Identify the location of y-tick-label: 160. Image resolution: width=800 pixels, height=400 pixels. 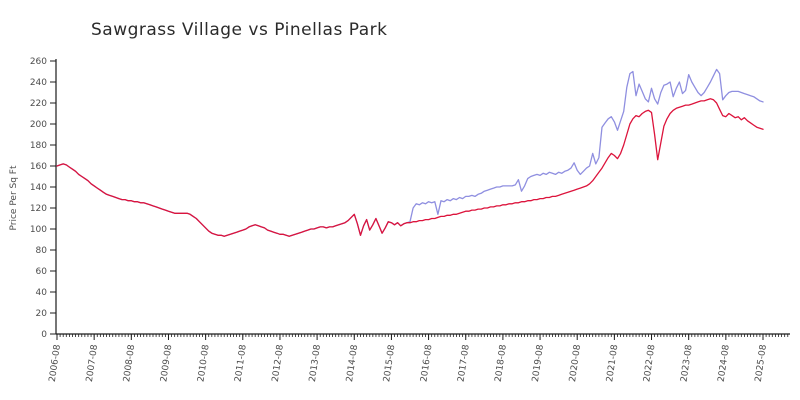
(38, 167).